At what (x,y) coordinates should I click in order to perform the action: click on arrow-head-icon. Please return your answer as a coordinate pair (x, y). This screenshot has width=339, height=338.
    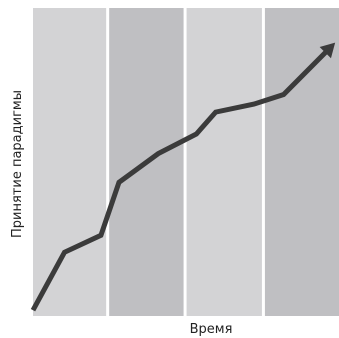
    Looking at the image, I should click on (327, 50).